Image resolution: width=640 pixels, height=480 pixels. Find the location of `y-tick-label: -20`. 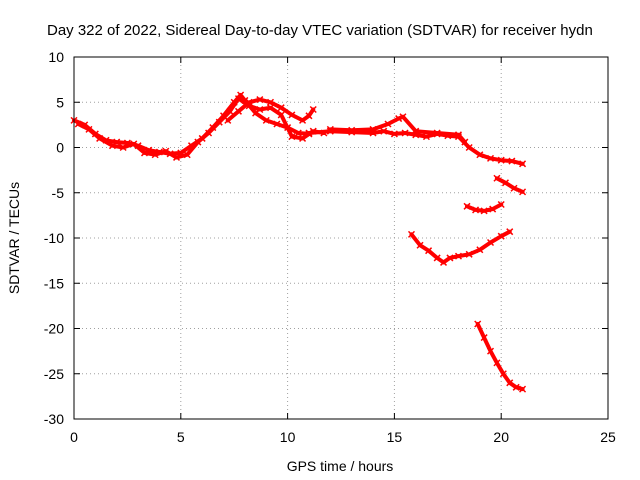

y-tick-label: -20 is located at coordinates (54, 329).